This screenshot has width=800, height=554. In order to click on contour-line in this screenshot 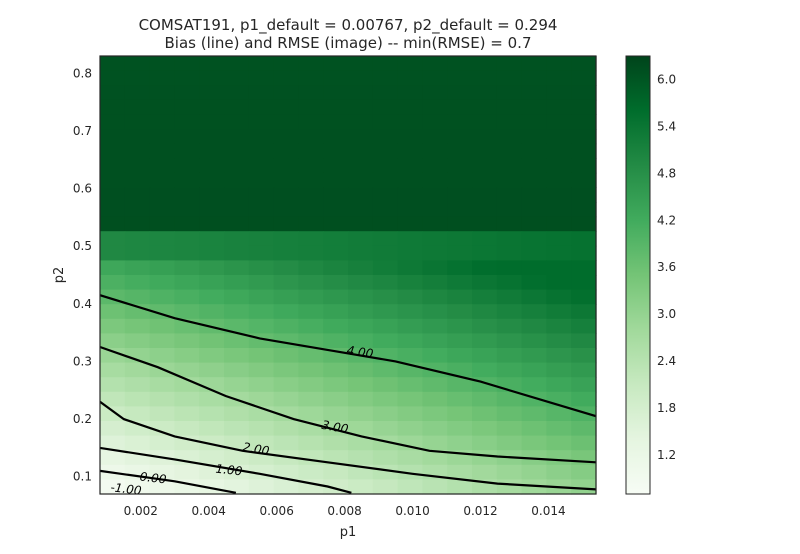, I will do `click(348, 445)`.